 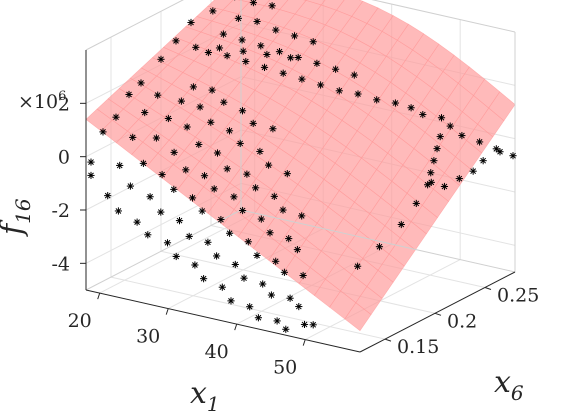 What do you see at coordinates (99, 296) in the screenshot?
I see `x-tick-mark` at bounding box center [99, 296].